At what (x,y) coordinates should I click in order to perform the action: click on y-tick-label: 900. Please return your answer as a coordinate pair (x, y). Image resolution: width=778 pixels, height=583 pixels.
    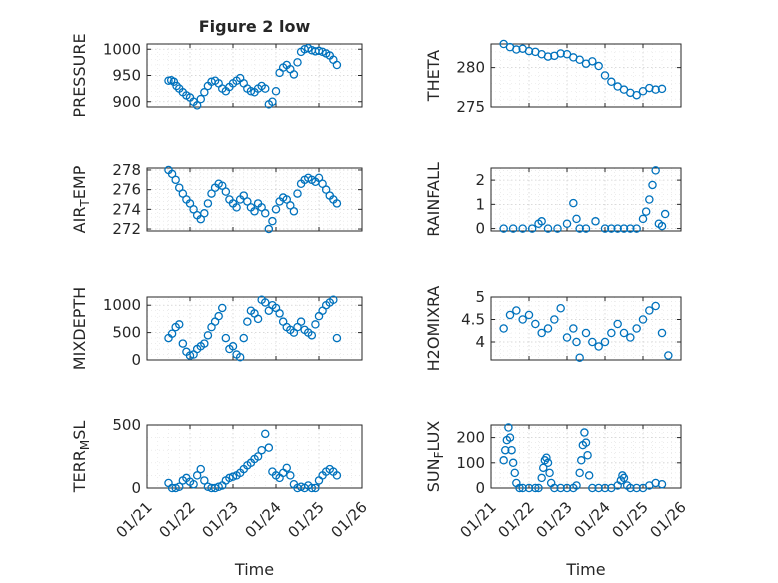
    Looking at the image, I should click on (126, 102).